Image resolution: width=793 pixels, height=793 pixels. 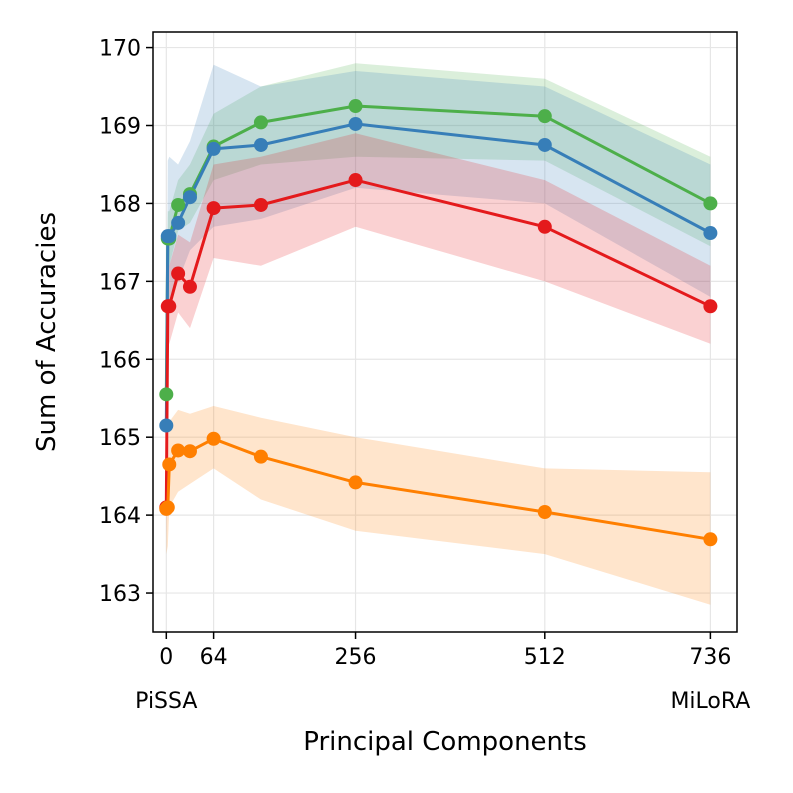 I want to click on y-tick-label: 168, so click(x=120, y=204).